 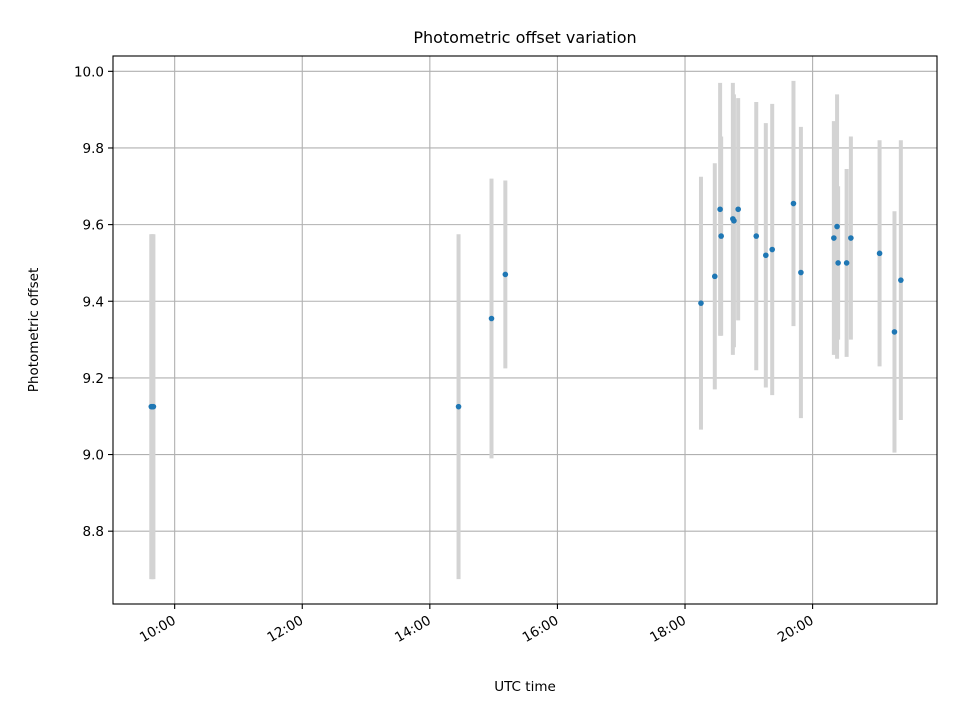 What do you see at coordinates (93, 532) in the screenshot?
I see `y-tick-label: 8.8` at bounding box center [93, 532].